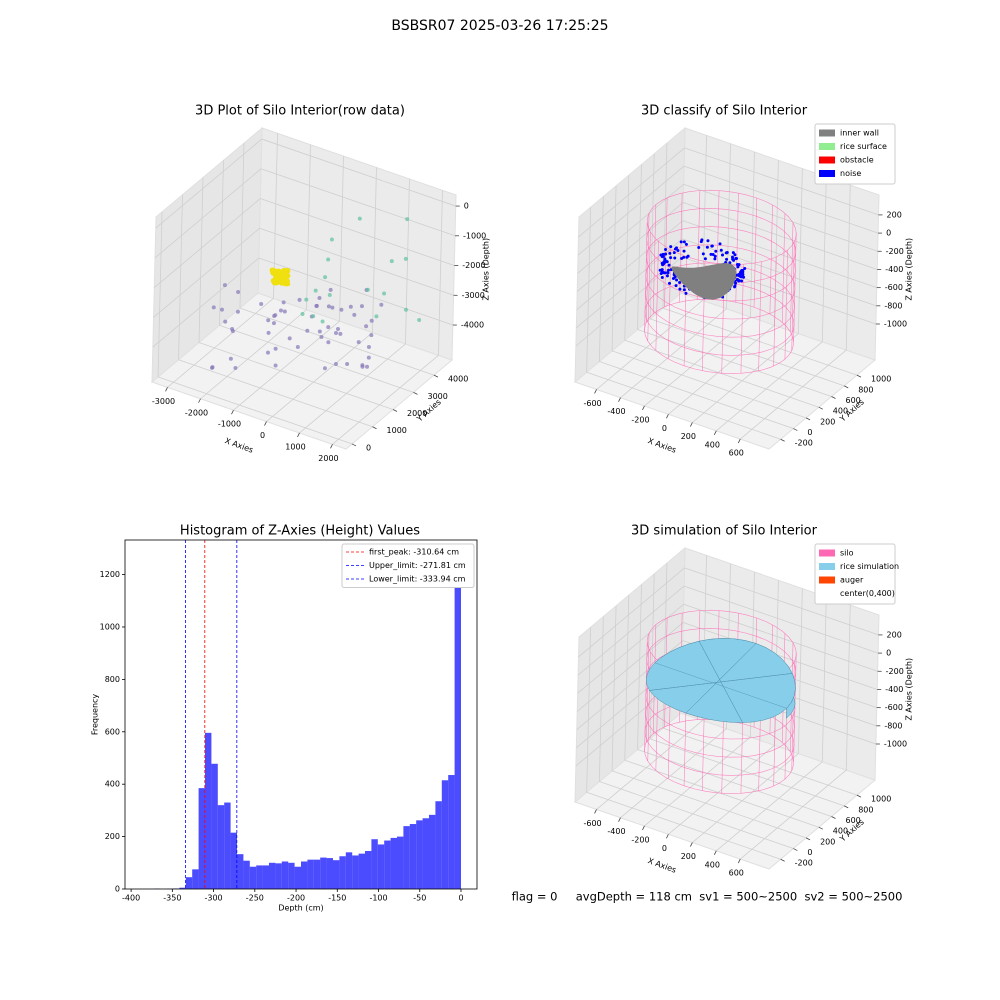 The width and height of the screenshot is (1000, 1000). I want to click on y-tick-label: 2000, so click(417, 413).